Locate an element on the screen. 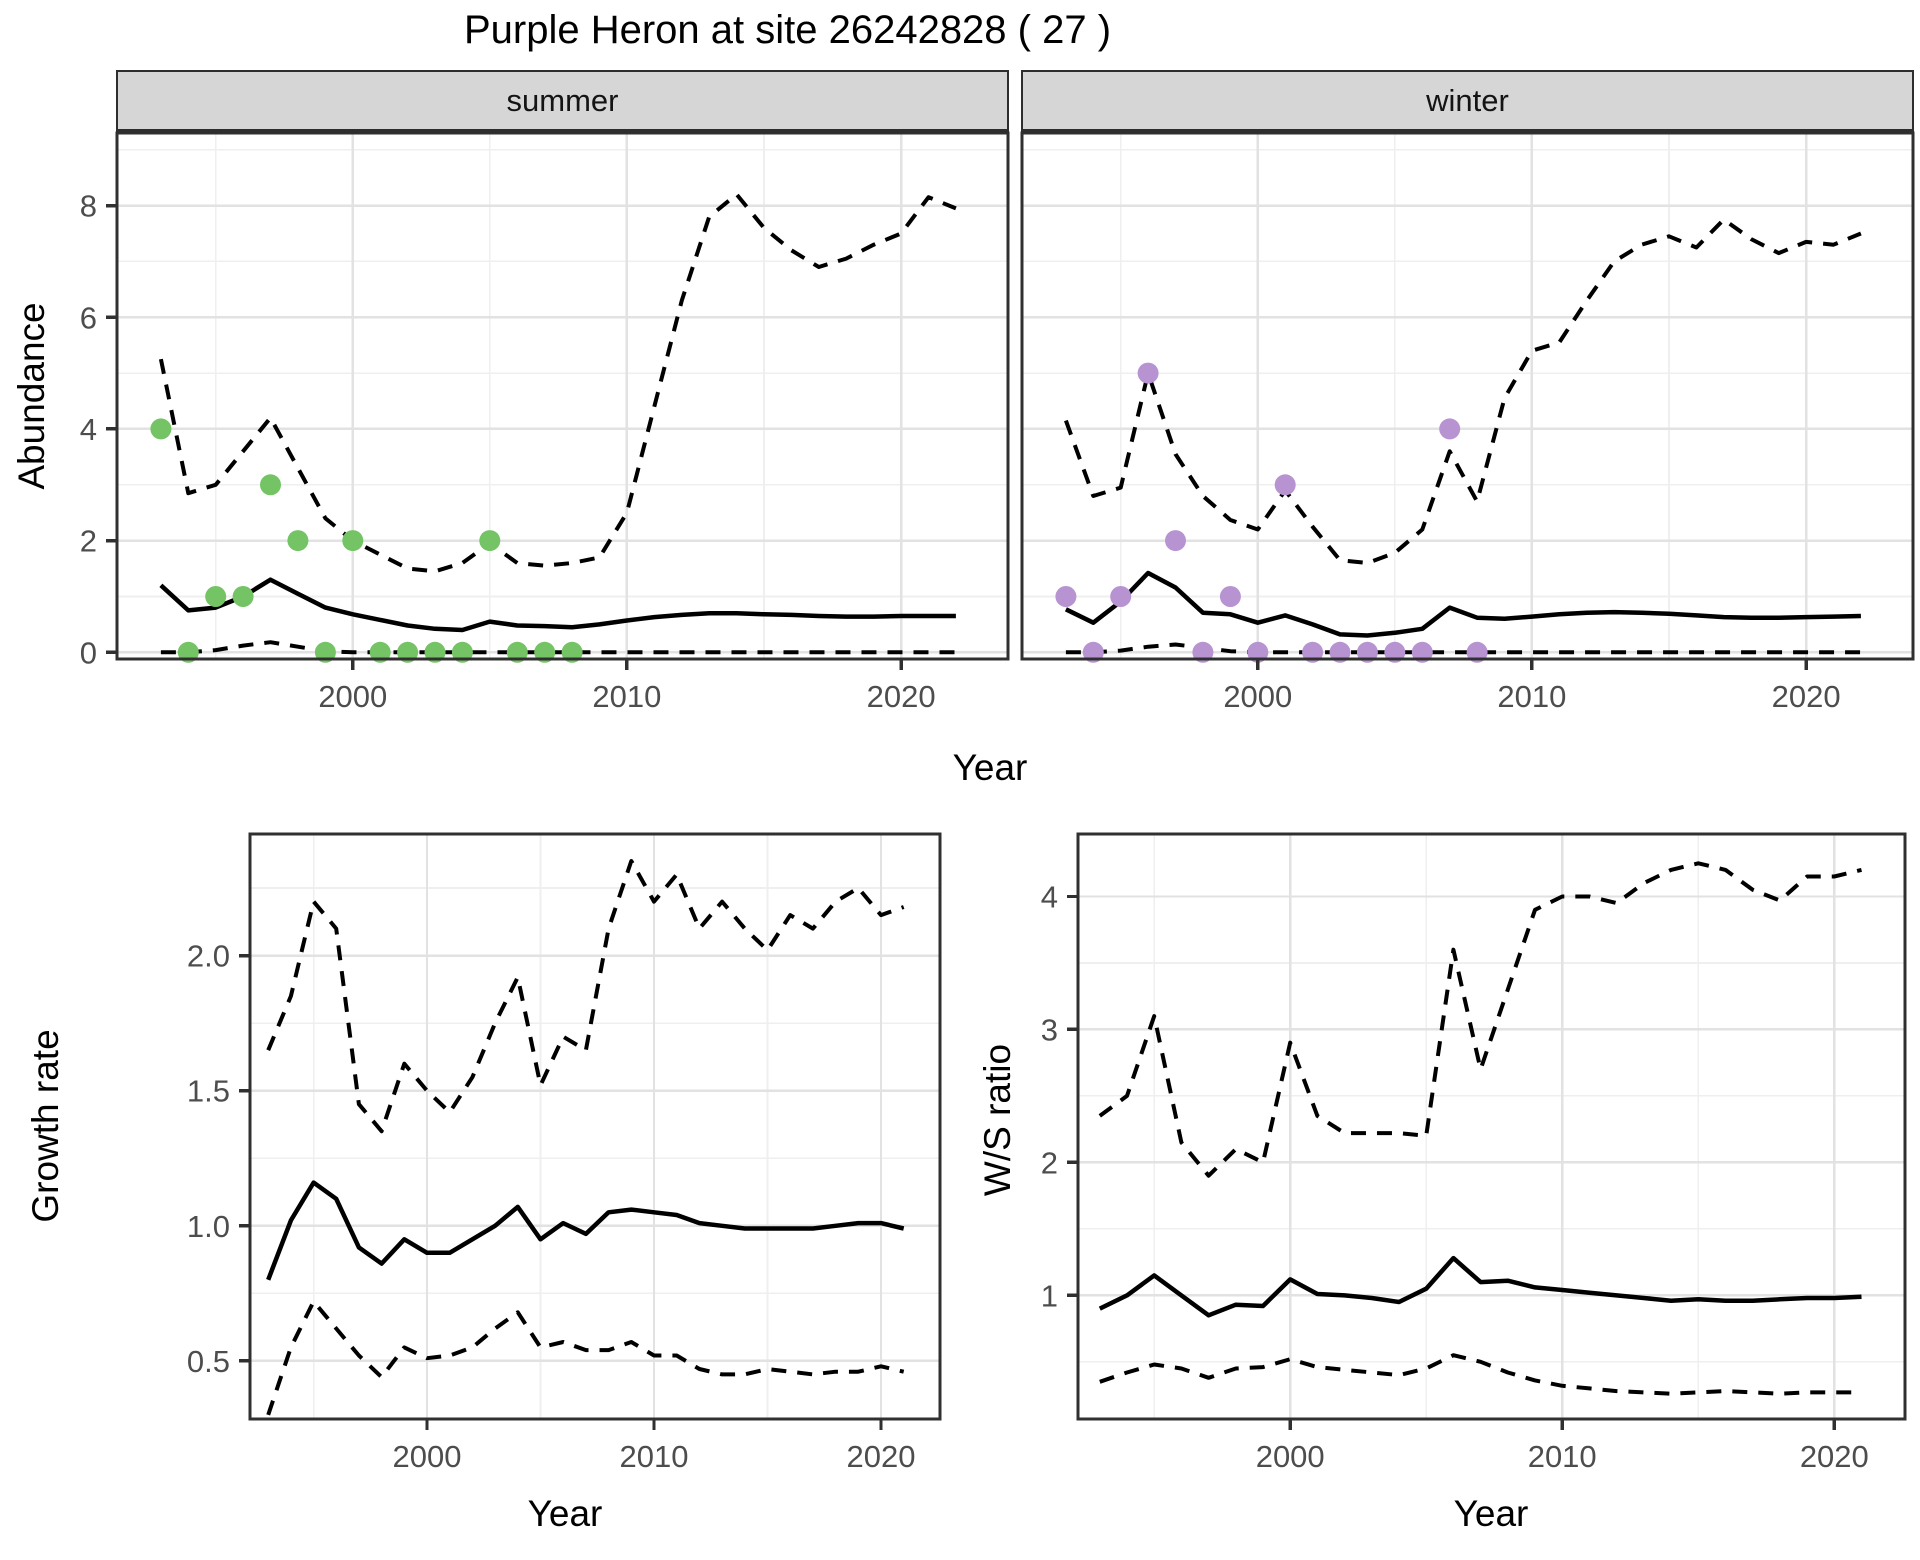  y-tick-label: 1.0 is located at coordinates (208, 1226).